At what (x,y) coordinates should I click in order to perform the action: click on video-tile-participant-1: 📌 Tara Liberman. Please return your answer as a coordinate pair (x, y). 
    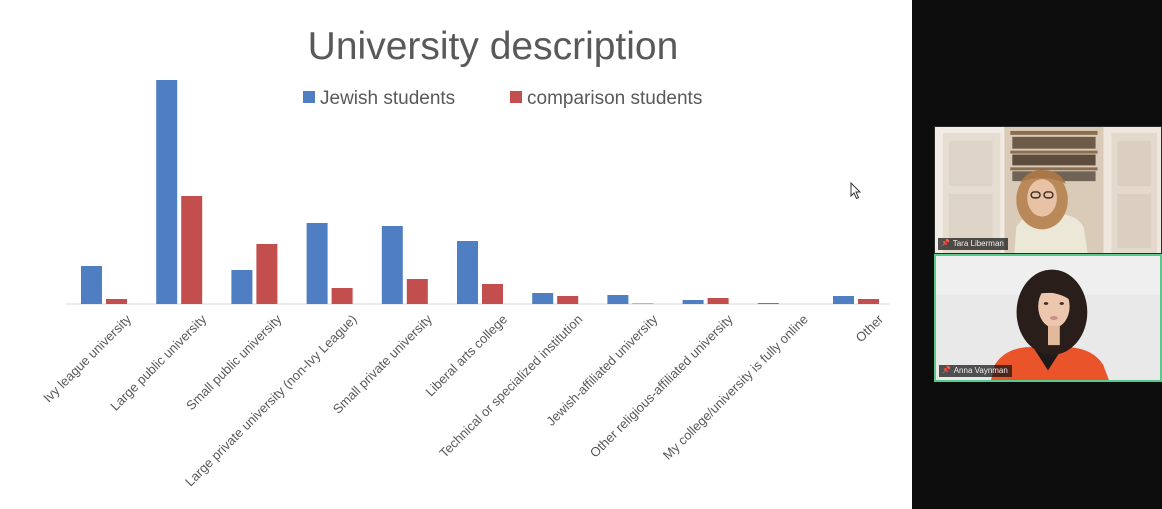
    Looking at the image, I should click on (1048, 190).